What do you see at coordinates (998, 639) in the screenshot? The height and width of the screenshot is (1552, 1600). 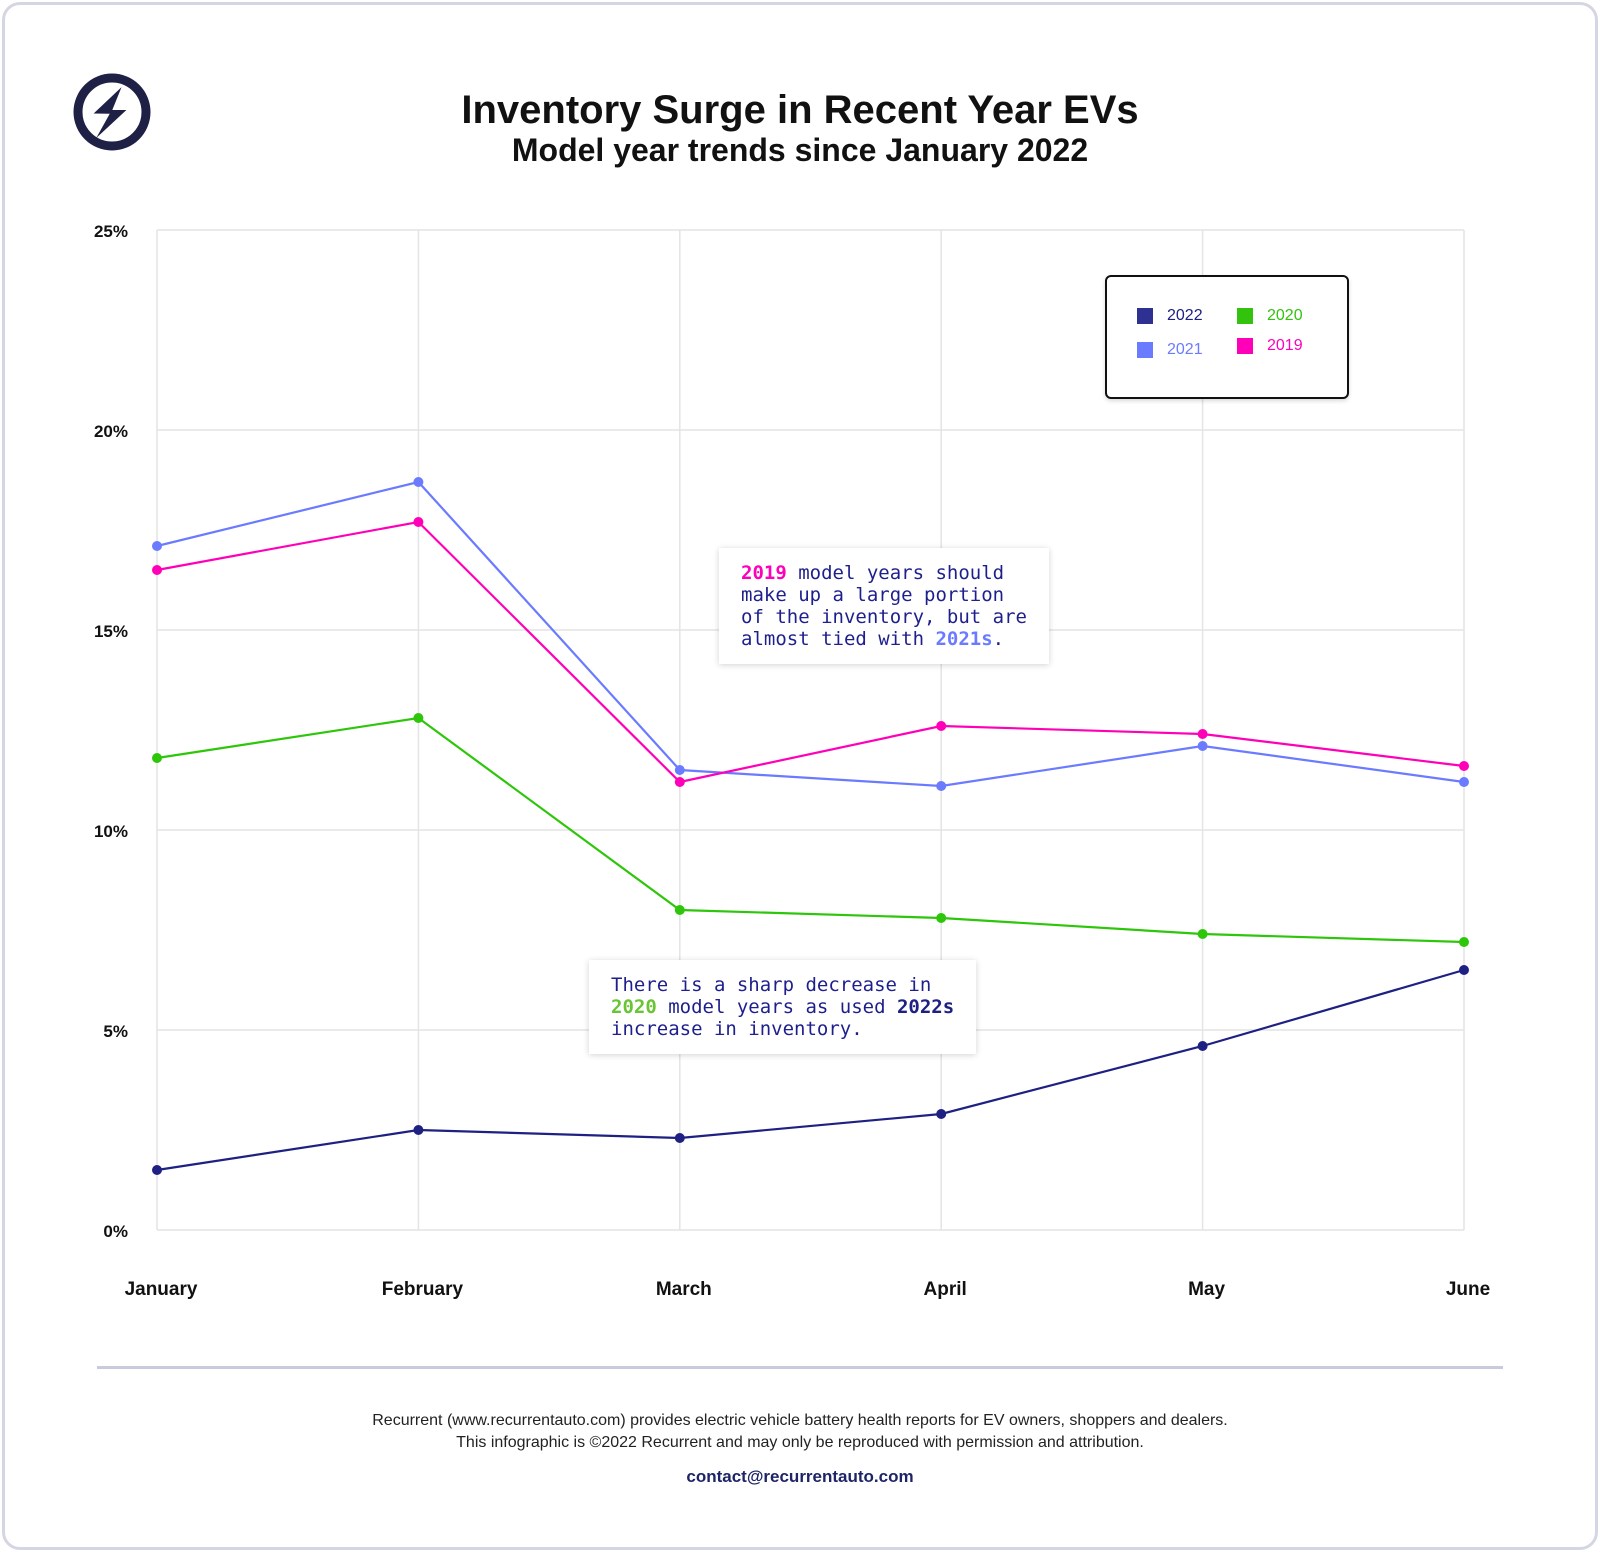 I see `annotation-text: .` at bounding box center [998, 639].